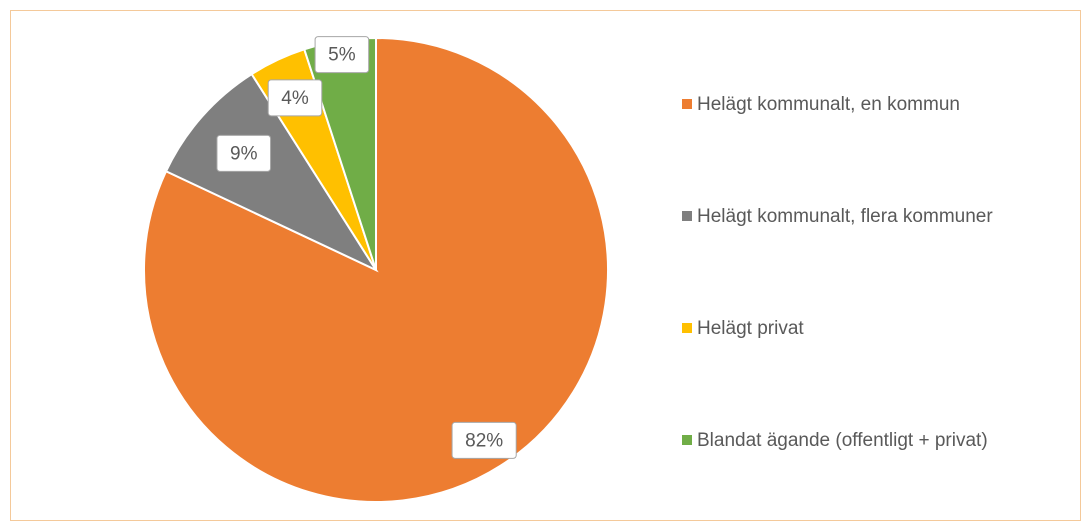 This screenshot has height=531, width=1091. I want to click on legend-label: Helägt kommunalt, en kommun, so click(828, 104).